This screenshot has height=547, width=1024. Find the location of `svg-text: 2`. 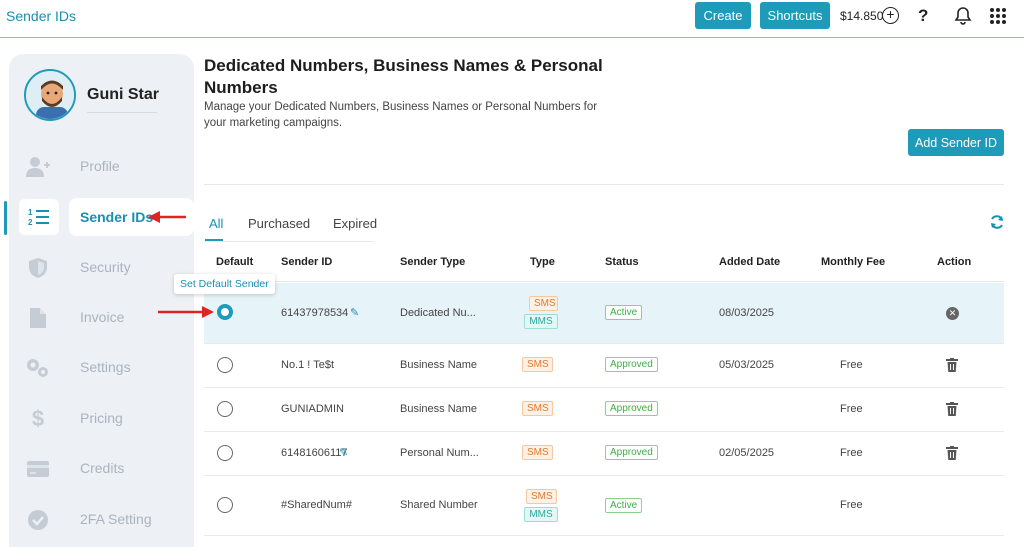

svg-text: 2 is located at coordinates (30, 222).